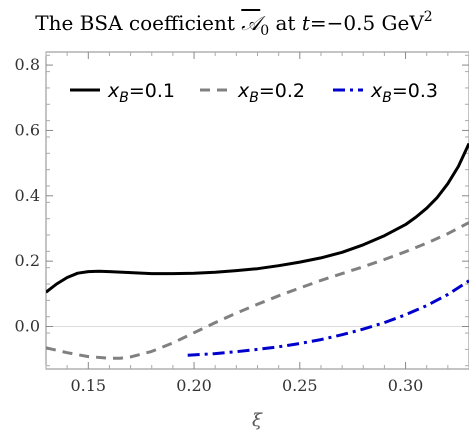  I want to click on y-tick-label: 0.0, so click(27, 326).